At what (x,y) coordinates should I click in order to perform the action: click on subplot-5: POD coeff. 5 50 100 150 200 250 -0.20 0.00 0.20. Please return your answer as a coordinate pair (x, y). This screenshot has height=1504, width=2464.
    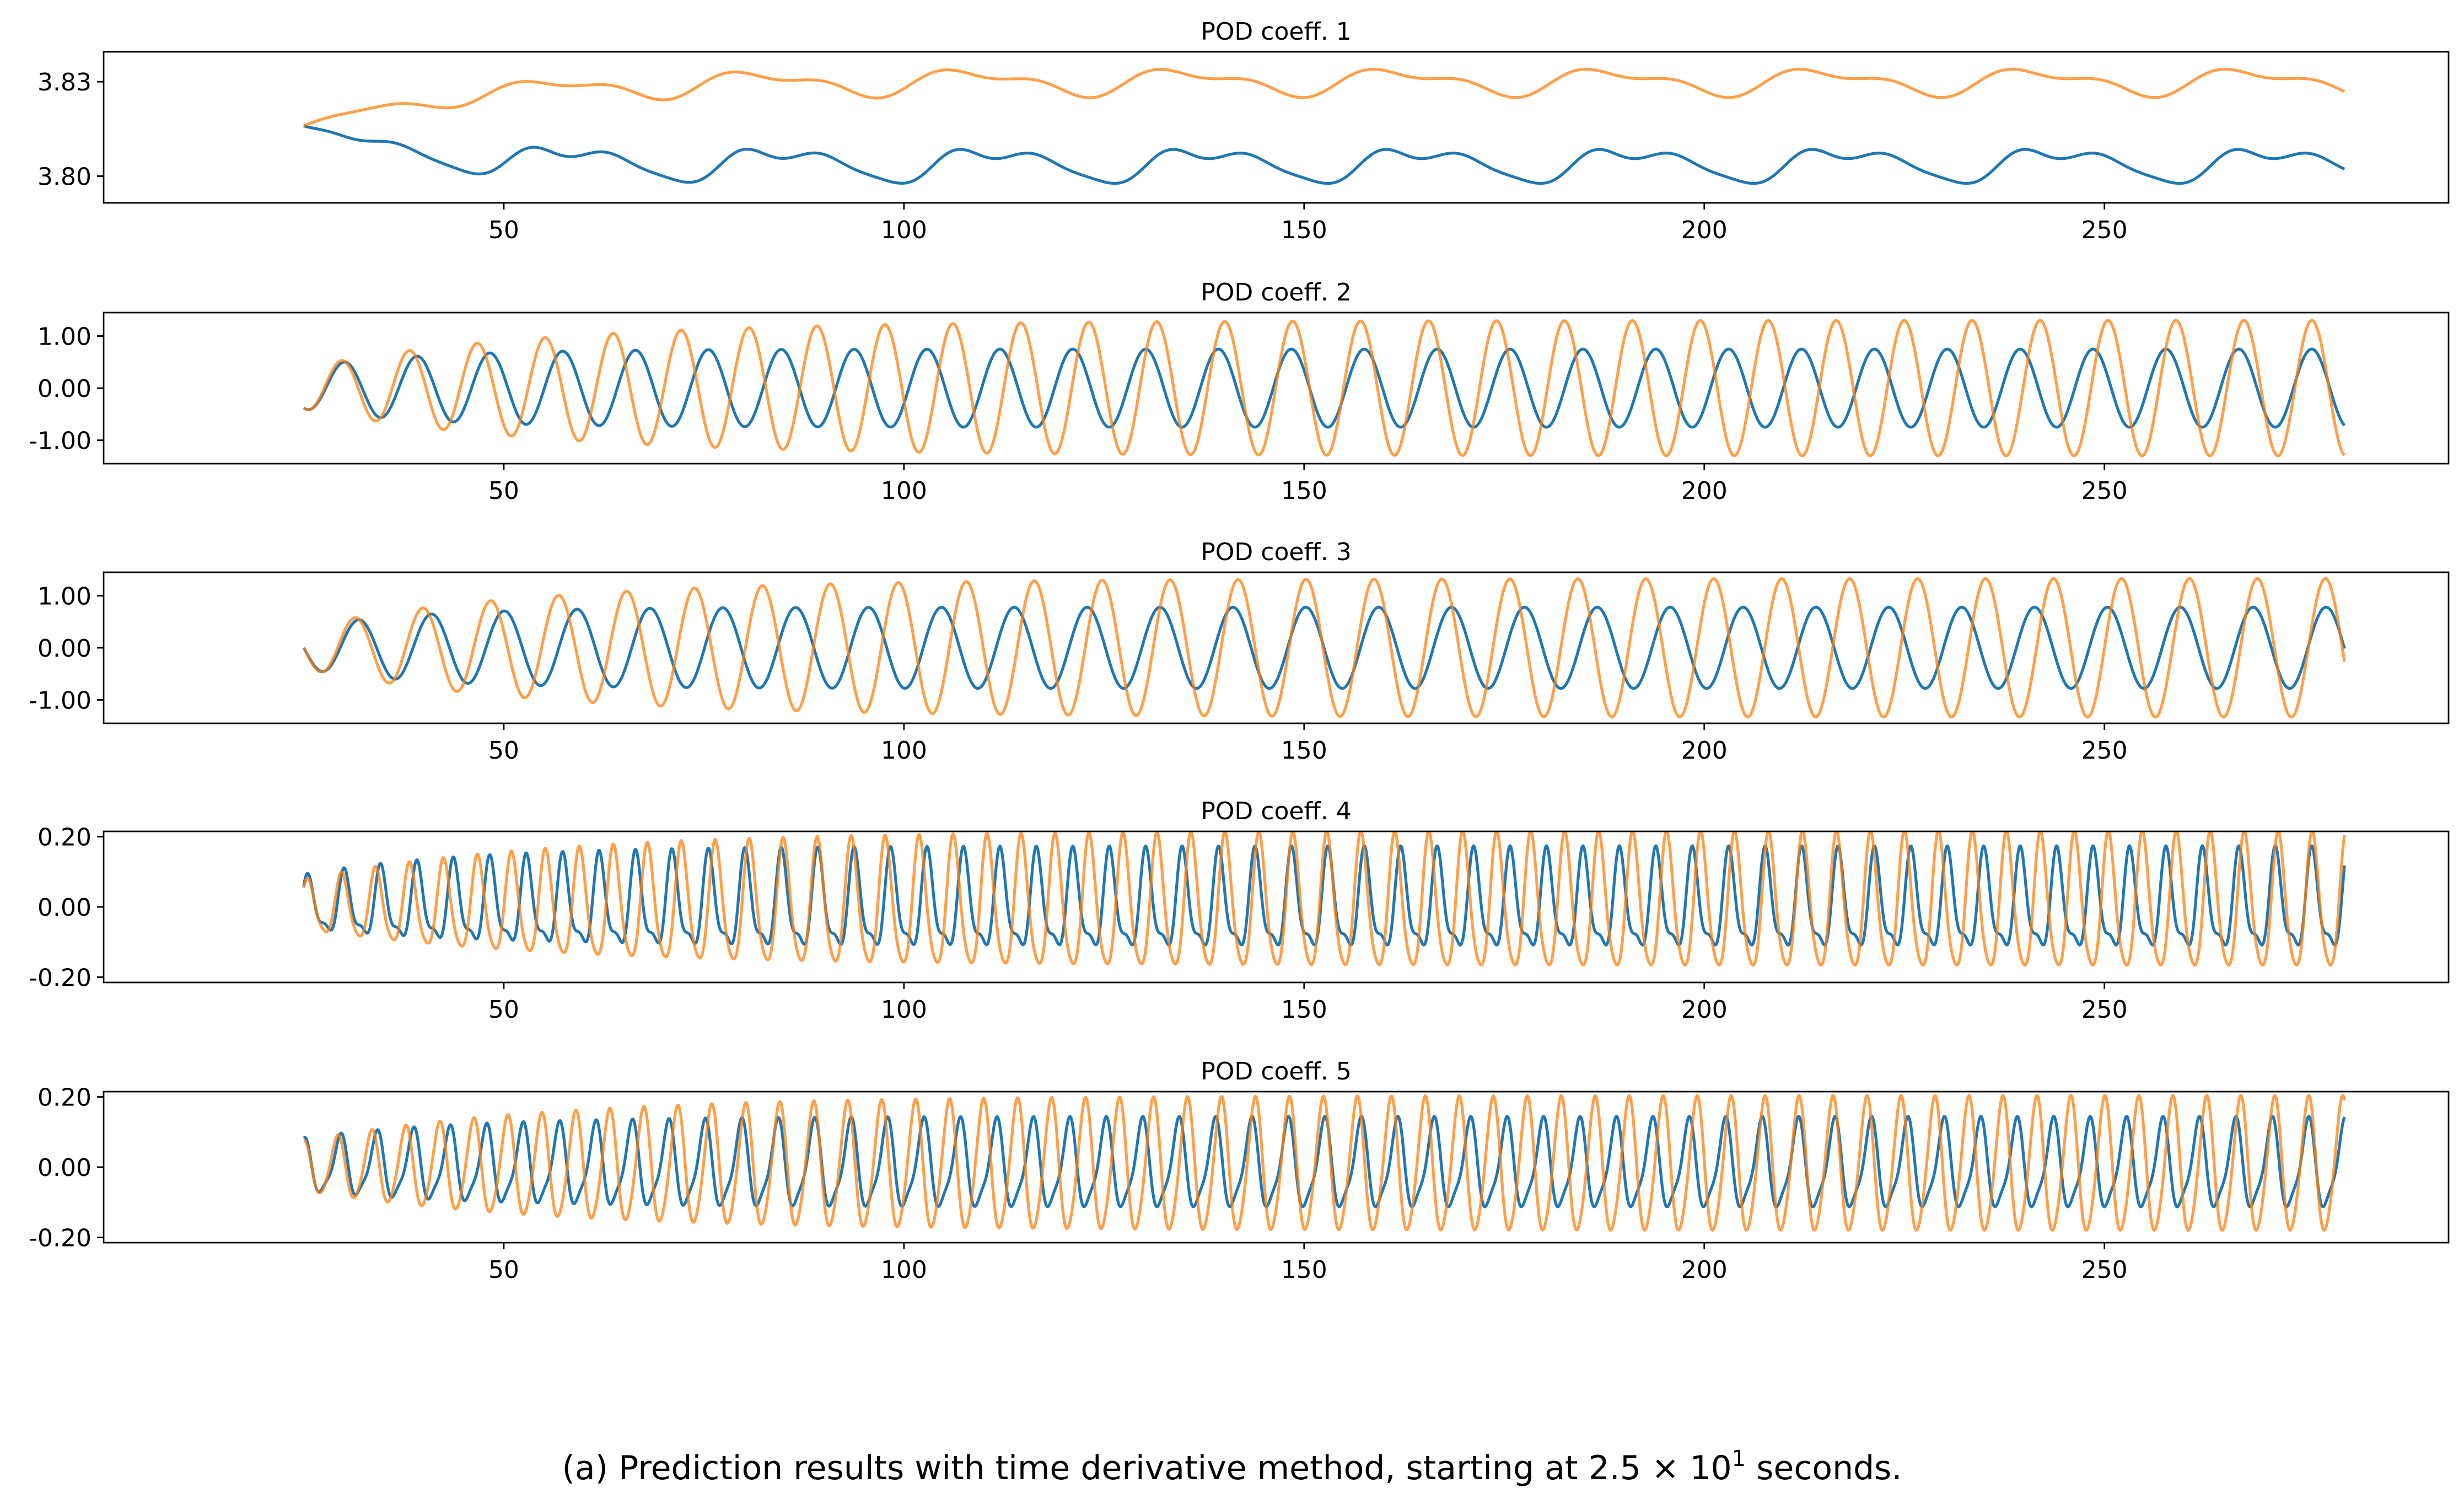
    Looking at the image, I should click on (1239, 1170).